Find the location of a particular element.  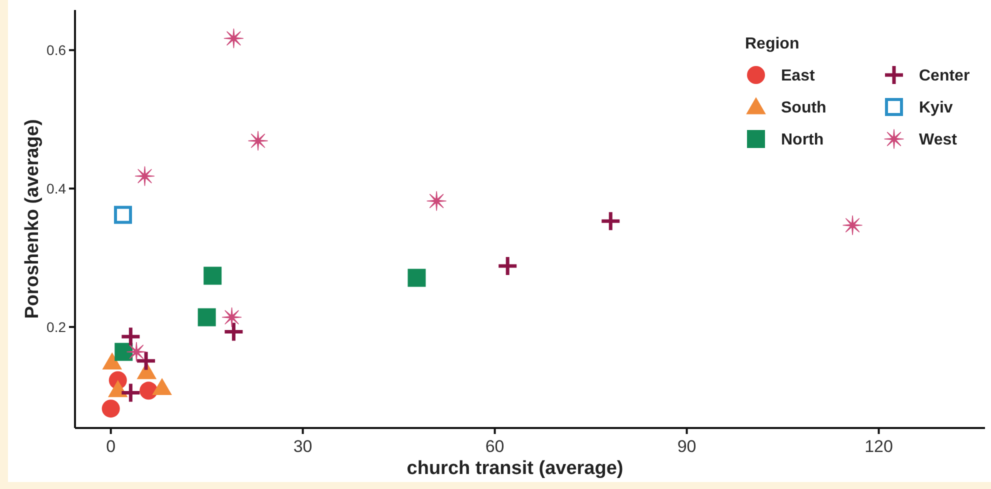

x-tick-label: 0 is located at coordinates (111, 446).